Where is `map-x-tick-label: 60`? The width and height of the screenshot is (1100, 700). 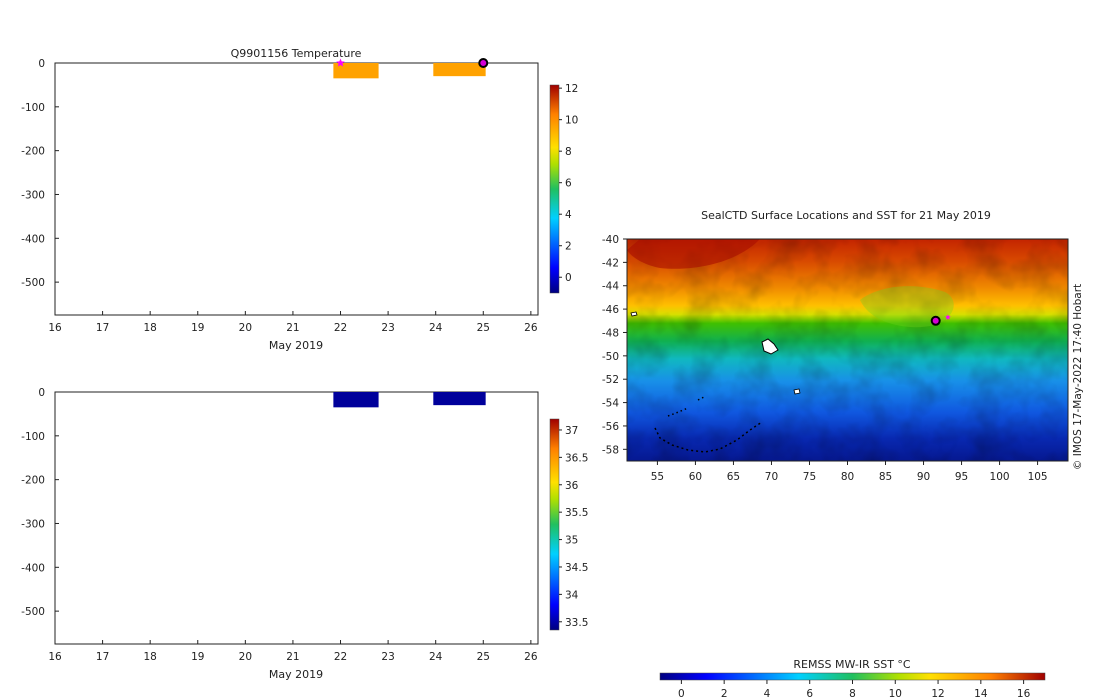
map-x-tick-label: 60 is located at coordinates (695, 477).